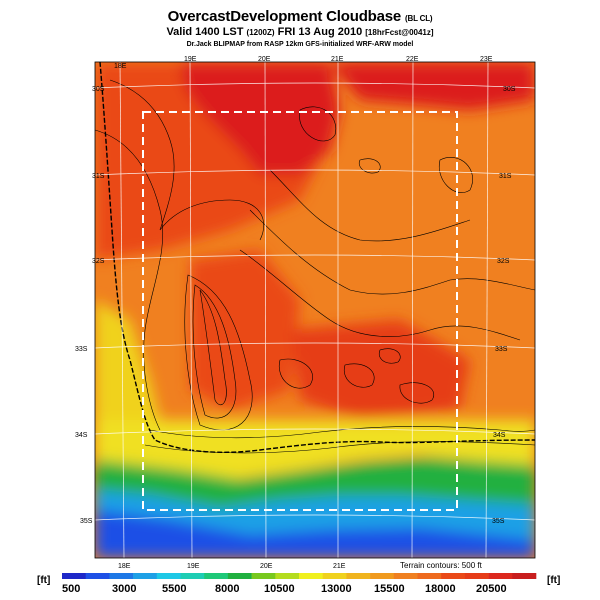  What do you see at coordinates (190, 59) in the screenshot?
I see `lon-label-top: 19E` at bounding box center [190, 59].